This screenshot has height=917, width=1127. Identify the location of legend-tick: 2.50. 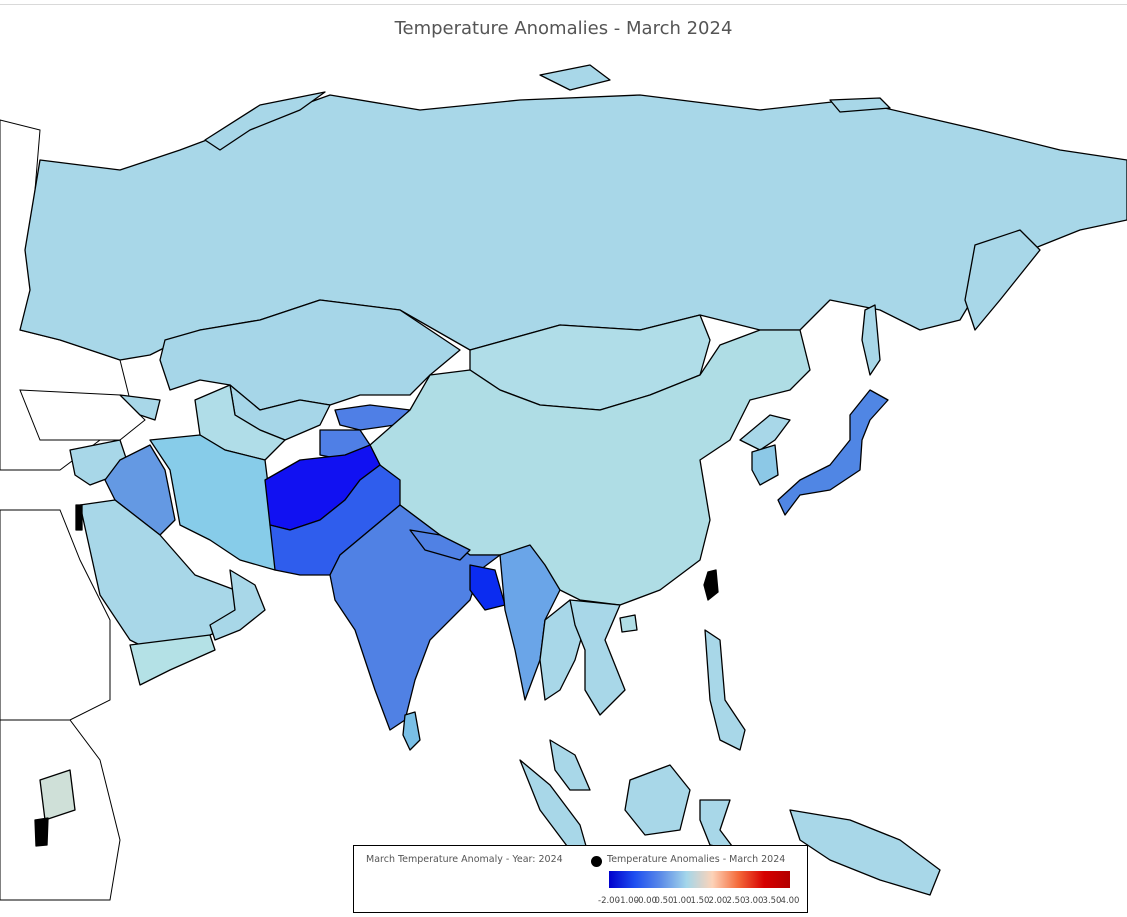
(736, 901).